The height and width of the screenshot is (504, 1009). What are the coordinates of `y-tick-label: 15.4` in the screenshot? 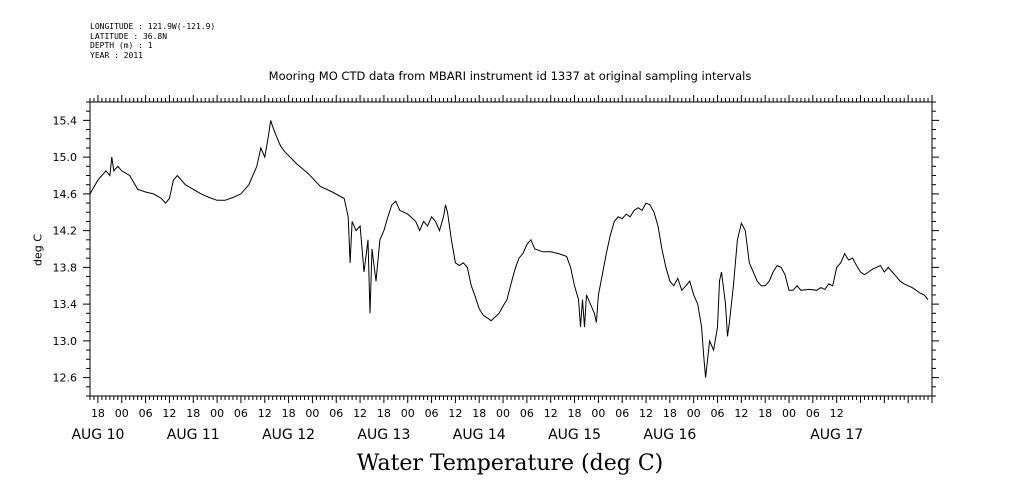 It's located at (65, 120).